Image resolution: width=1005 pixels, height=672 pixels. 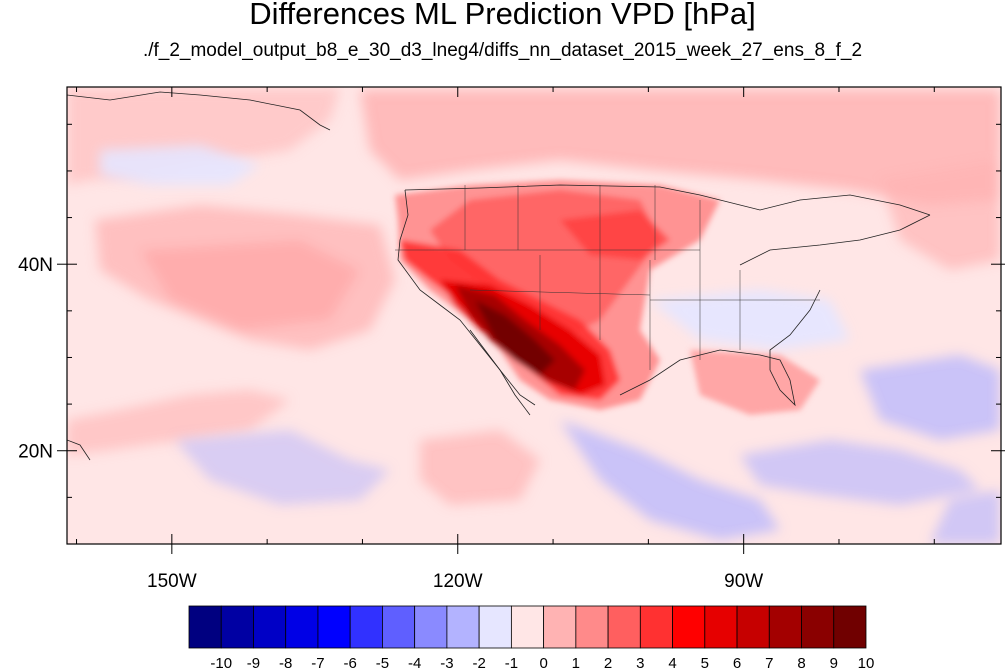 I want to click on field-land-positive, so click(x=607, y=297).